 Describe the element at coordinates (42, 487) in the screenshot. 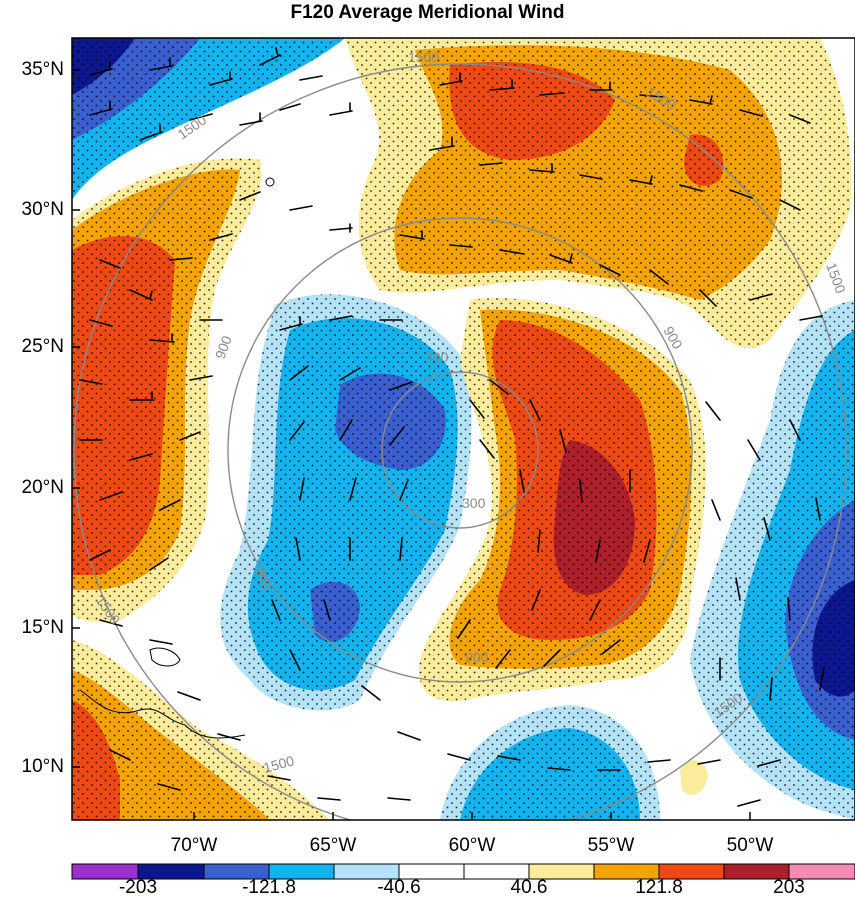

I see `lat-label: 20°N` at that location.